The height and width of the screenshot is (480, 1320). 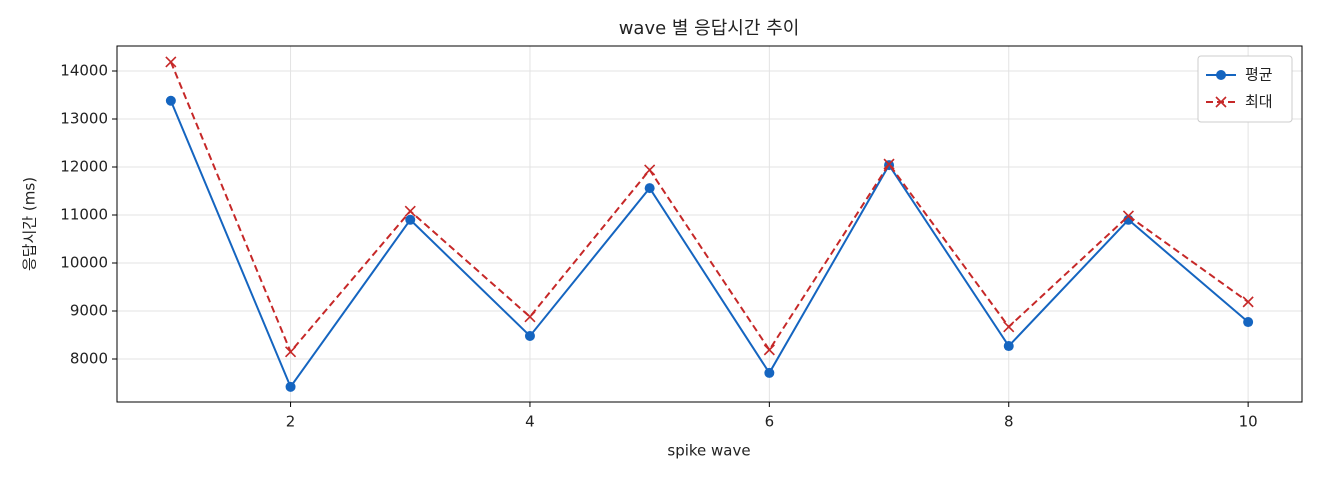 I want to click on x-tick-label: 10, so click(x=1248, y=422).